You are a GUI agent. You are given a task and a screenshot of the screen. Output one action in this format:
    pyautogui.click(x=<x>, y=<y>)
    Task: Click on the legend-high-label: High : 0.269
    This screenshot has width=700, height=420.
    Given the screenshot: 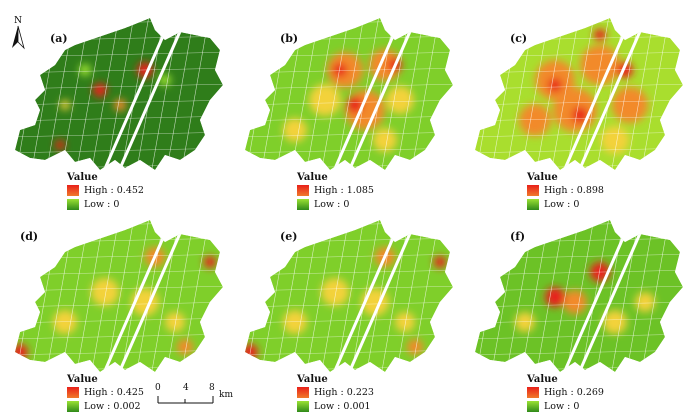 What is the action you would take?
    pyautogui.click(x=574, y=392)
    